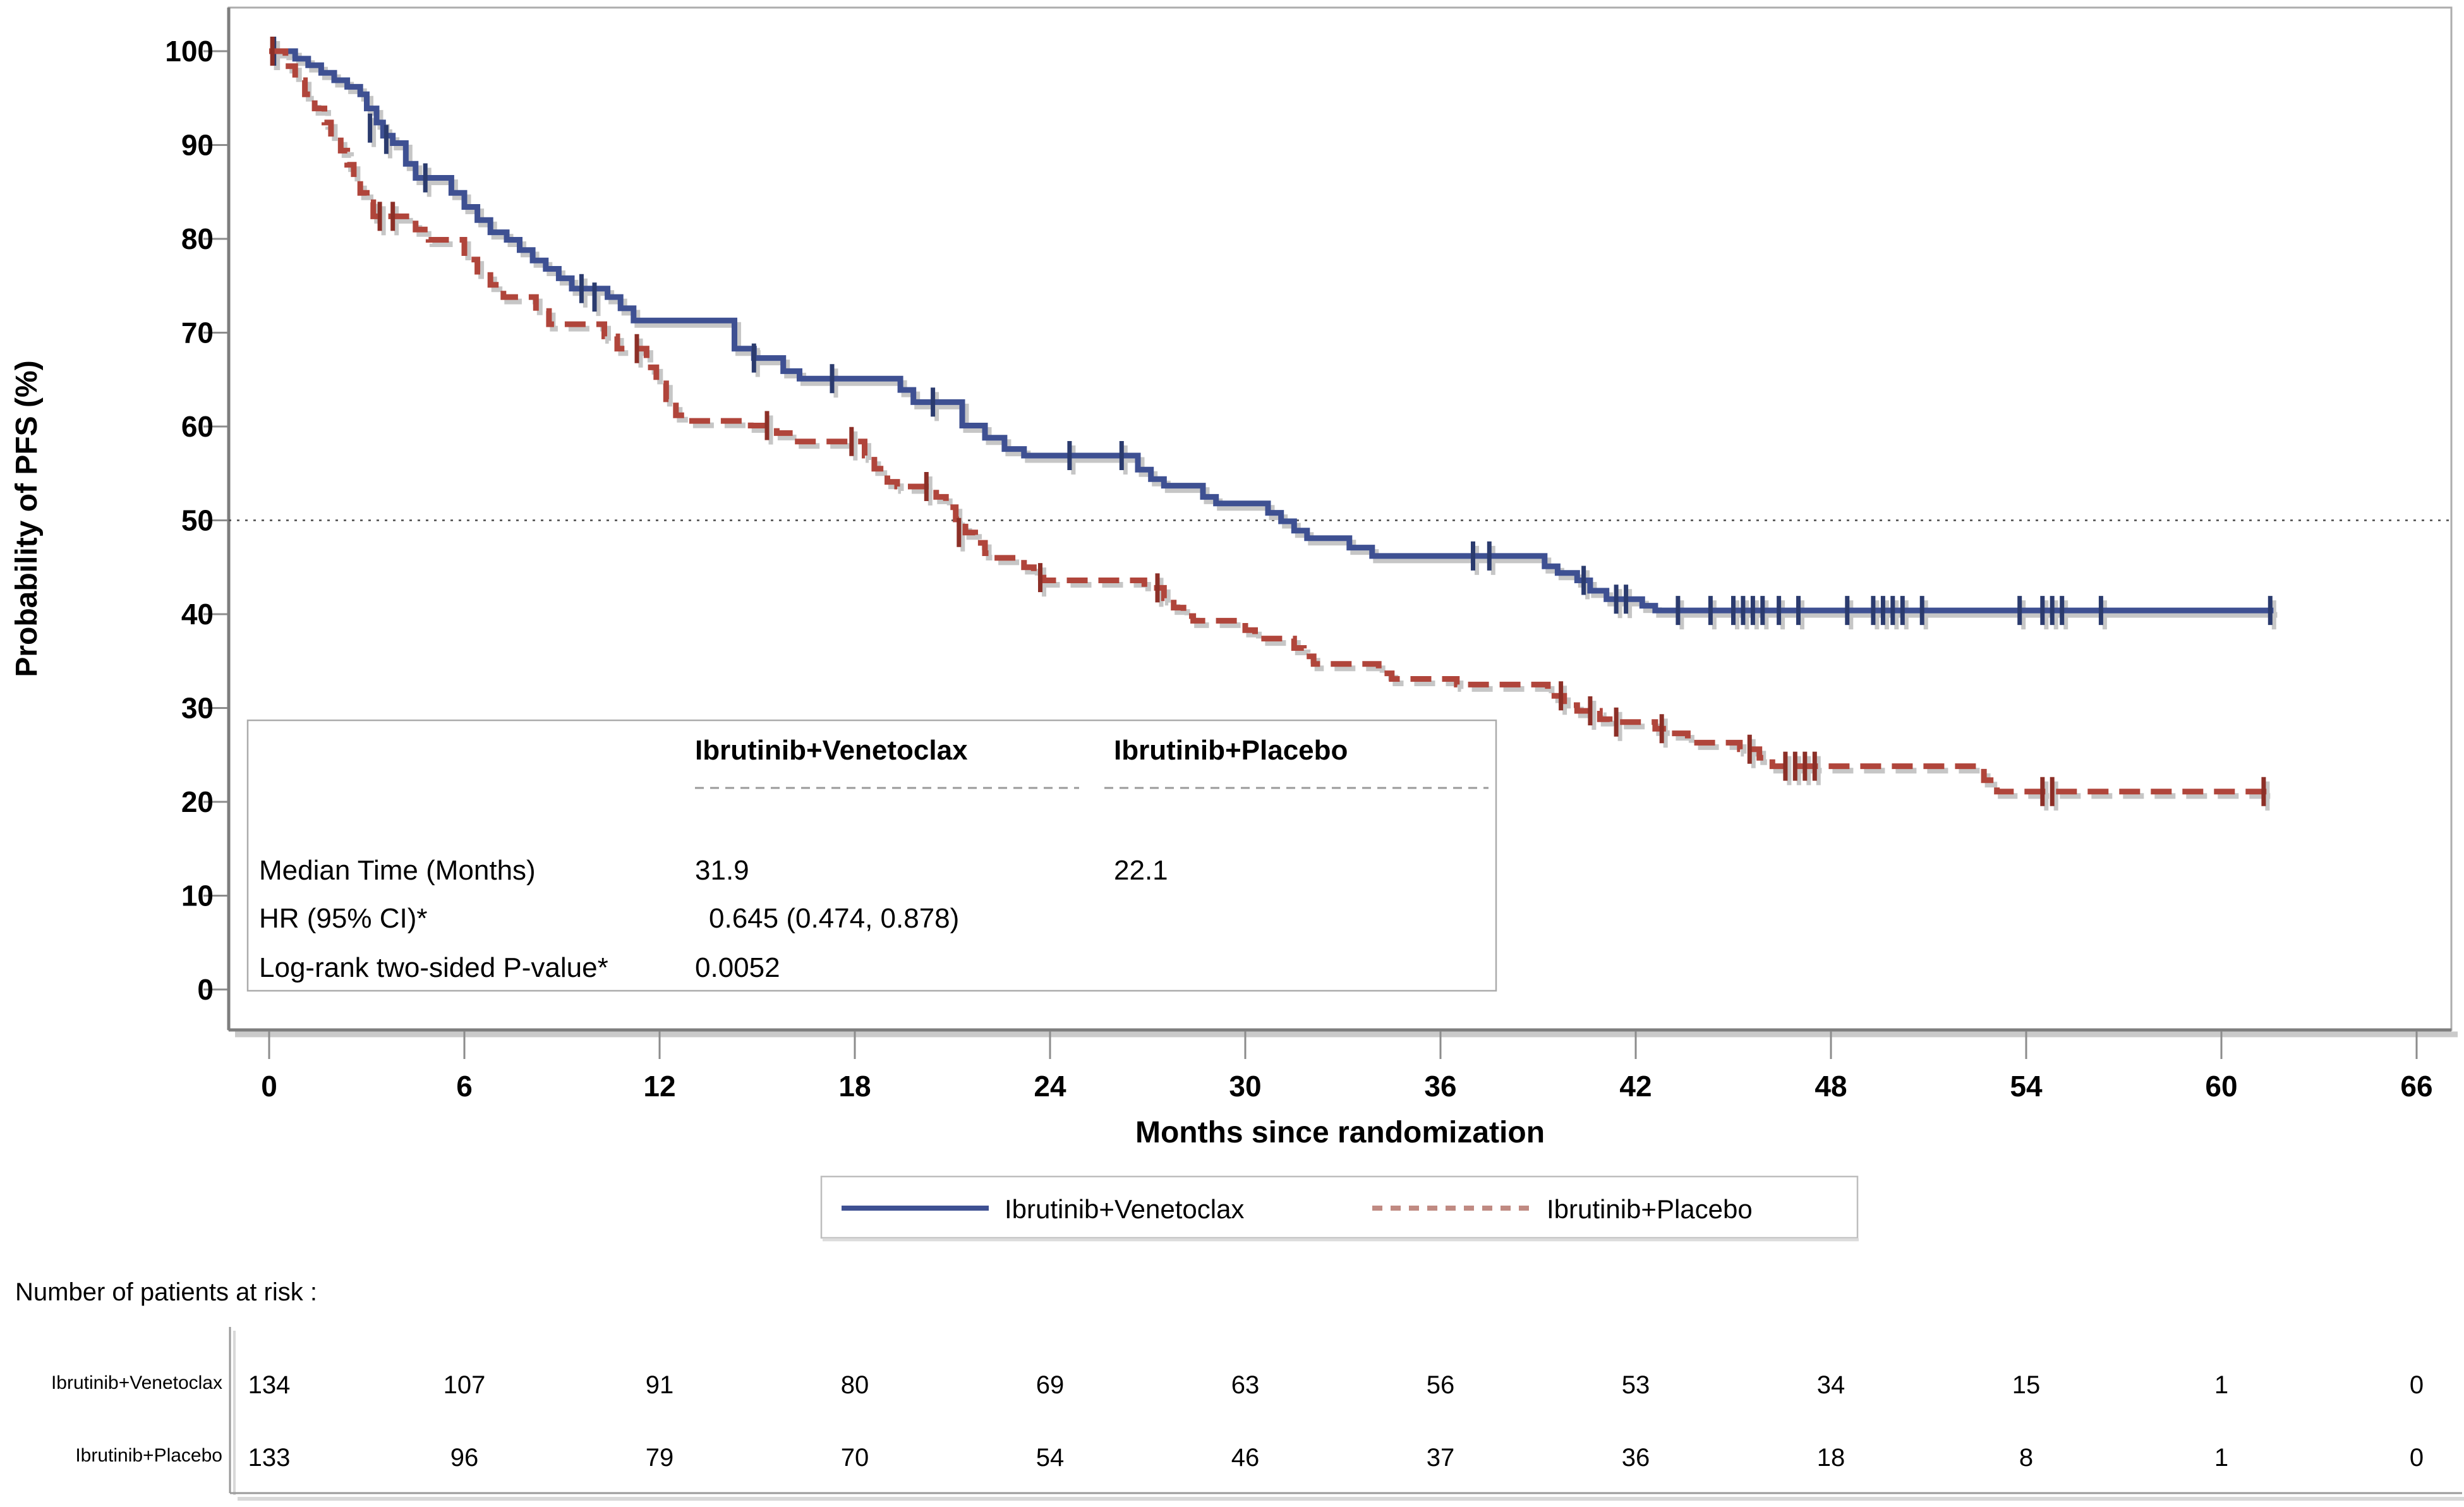  I want to click on risk-count: 36, so click(1636, 1458).